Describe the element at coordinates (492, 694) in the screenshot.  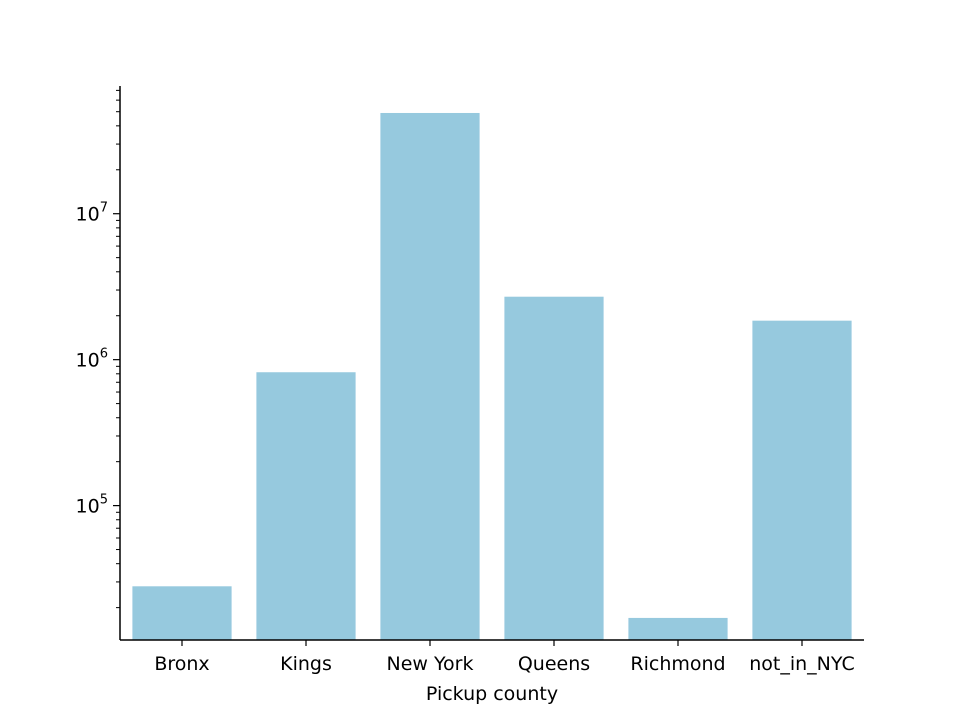
I see `x-axis-title: Pickup county` at that location.